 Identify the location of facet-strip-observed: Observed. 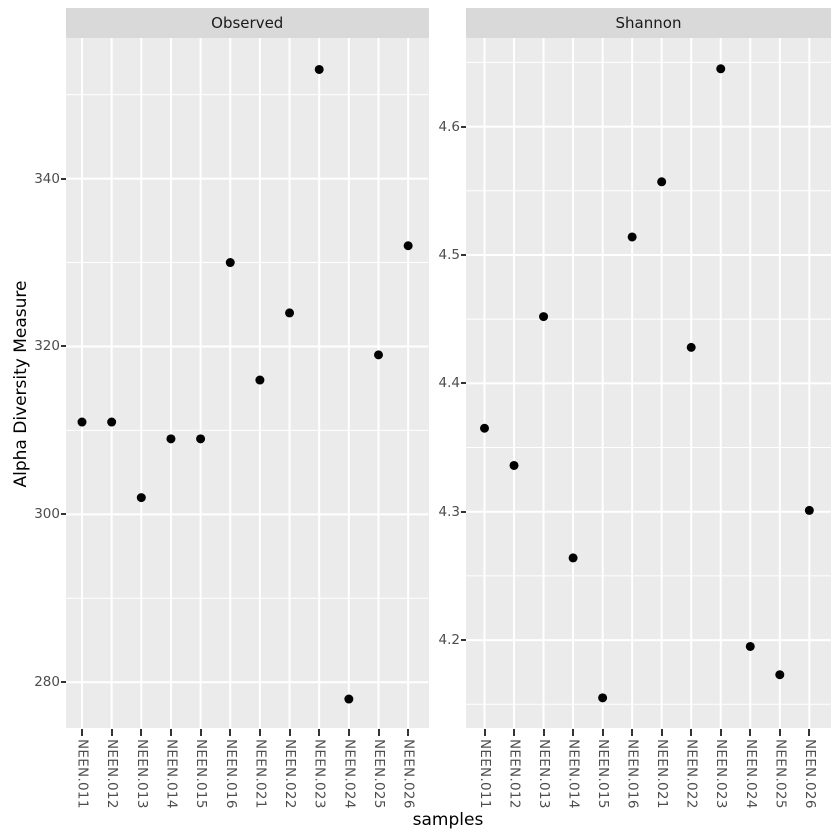
(247, 23).